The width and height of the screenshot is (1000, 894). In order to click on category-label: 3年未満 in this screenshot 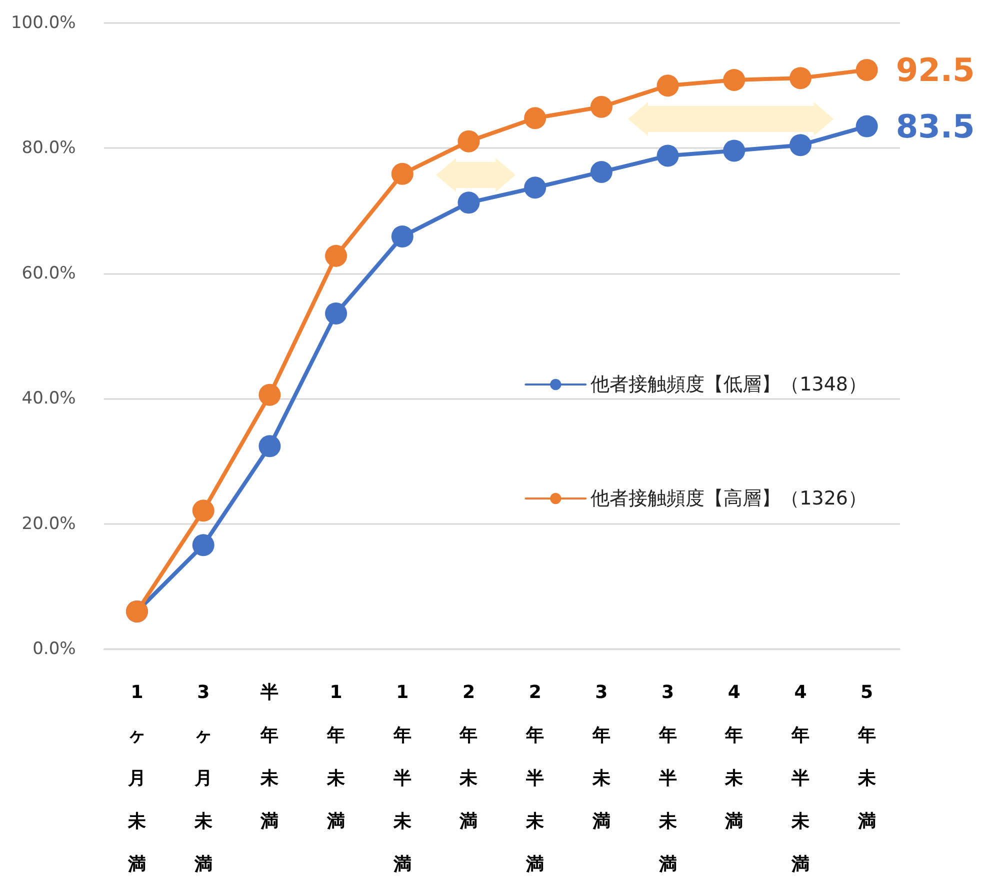, I will do `click(601, 757)`.